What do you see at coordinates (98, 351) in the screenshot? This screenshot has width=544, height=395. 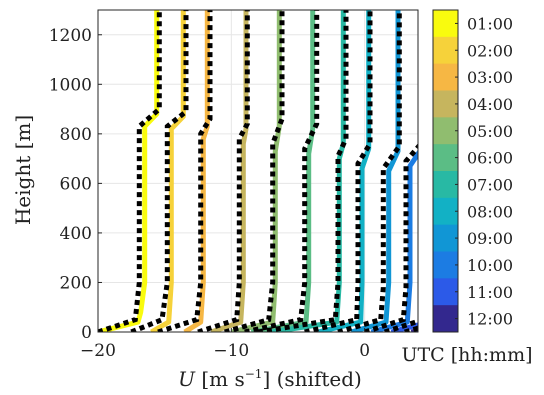 I see `x-tick-label: −20` at bounding box center [98, 351].